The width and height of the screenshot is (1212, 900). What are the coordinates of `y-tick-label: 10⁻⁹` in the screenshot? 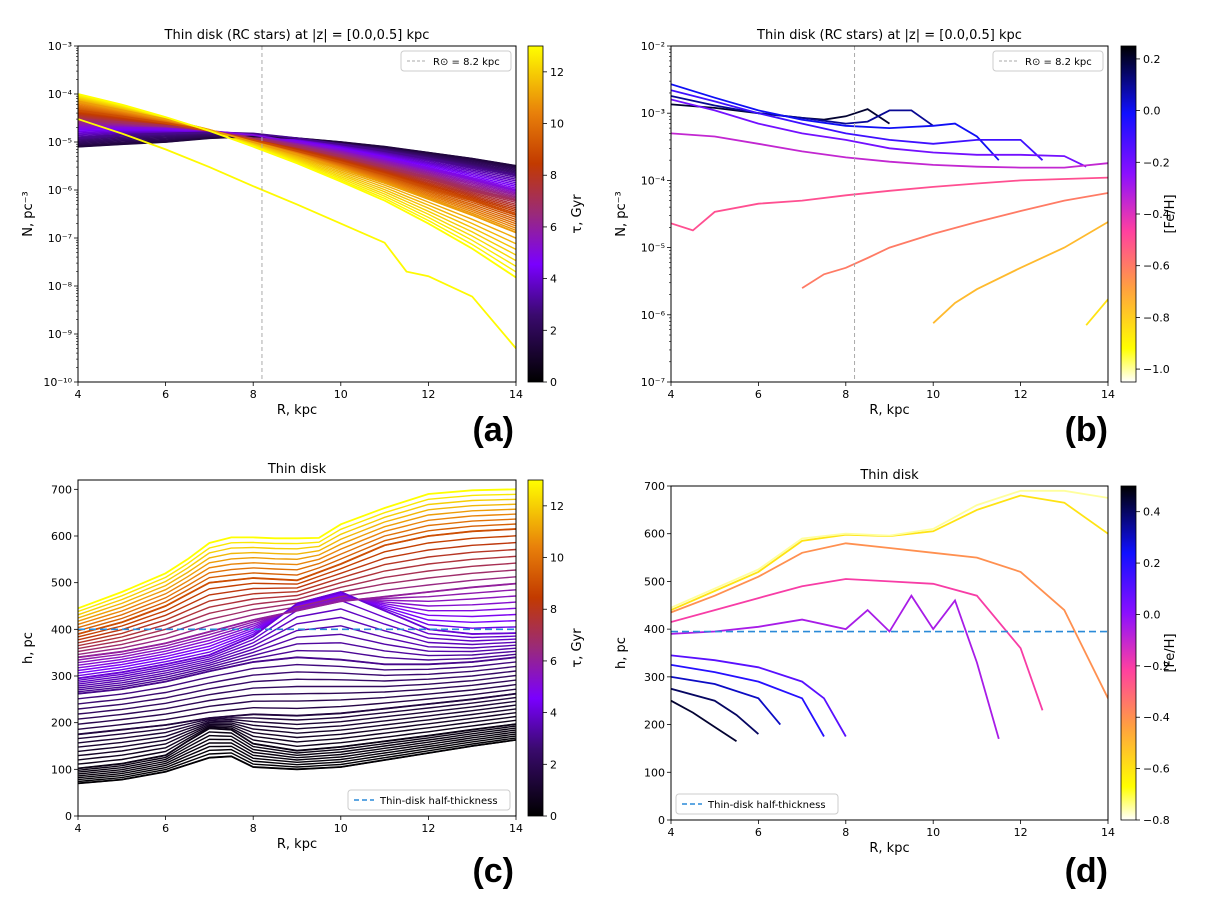 It's located at (60, 334).